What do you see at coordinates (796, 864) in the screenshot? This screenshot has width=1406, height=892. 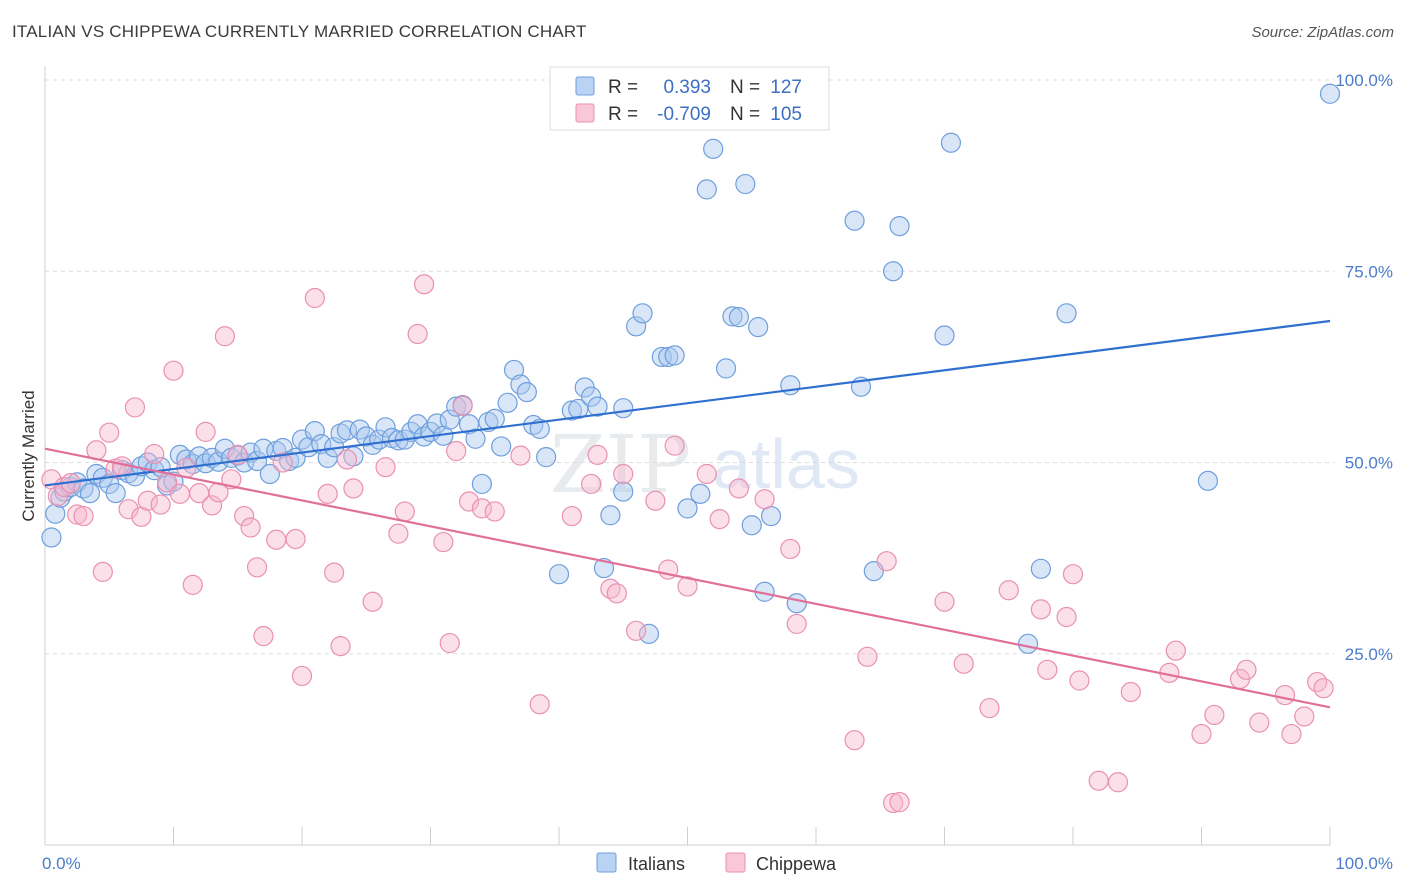 I see `chippewa-legend-label: Chippewa` at bounding box center [796, 864].